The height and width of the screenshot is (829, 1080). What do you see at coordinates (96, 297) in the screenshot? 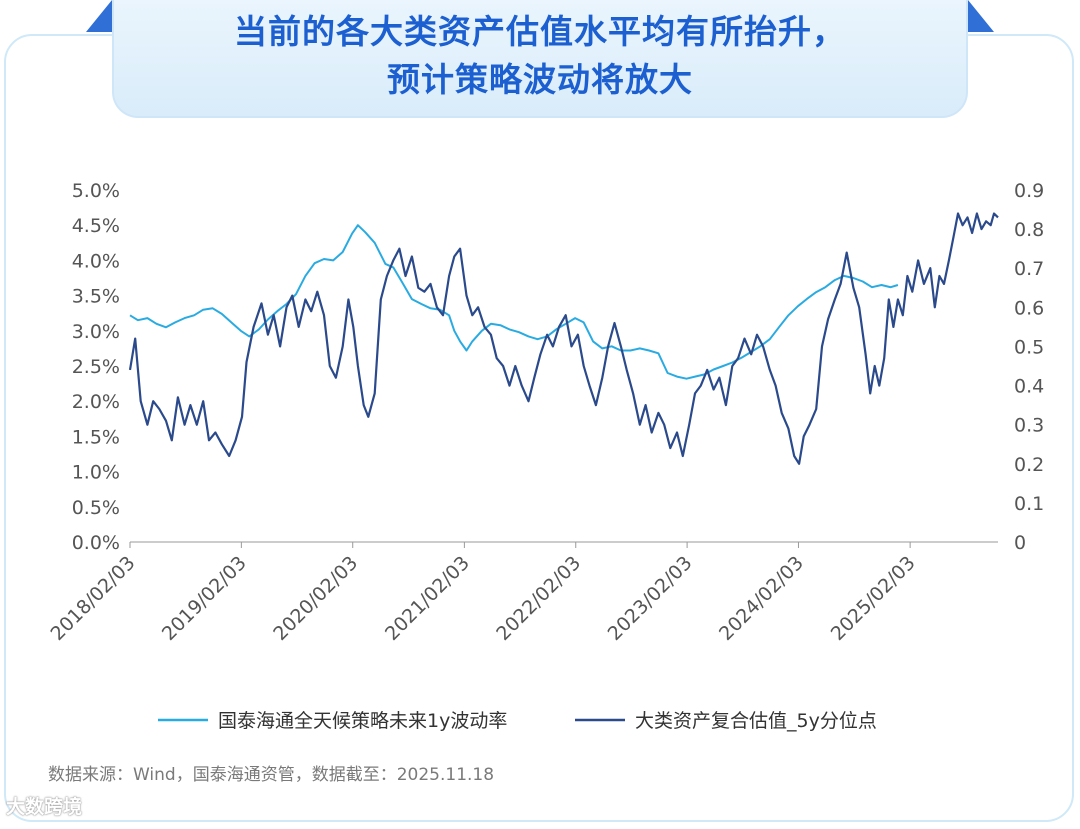
I see `y-left-tick-label: 3.5%` at bounding box center [96, 297].